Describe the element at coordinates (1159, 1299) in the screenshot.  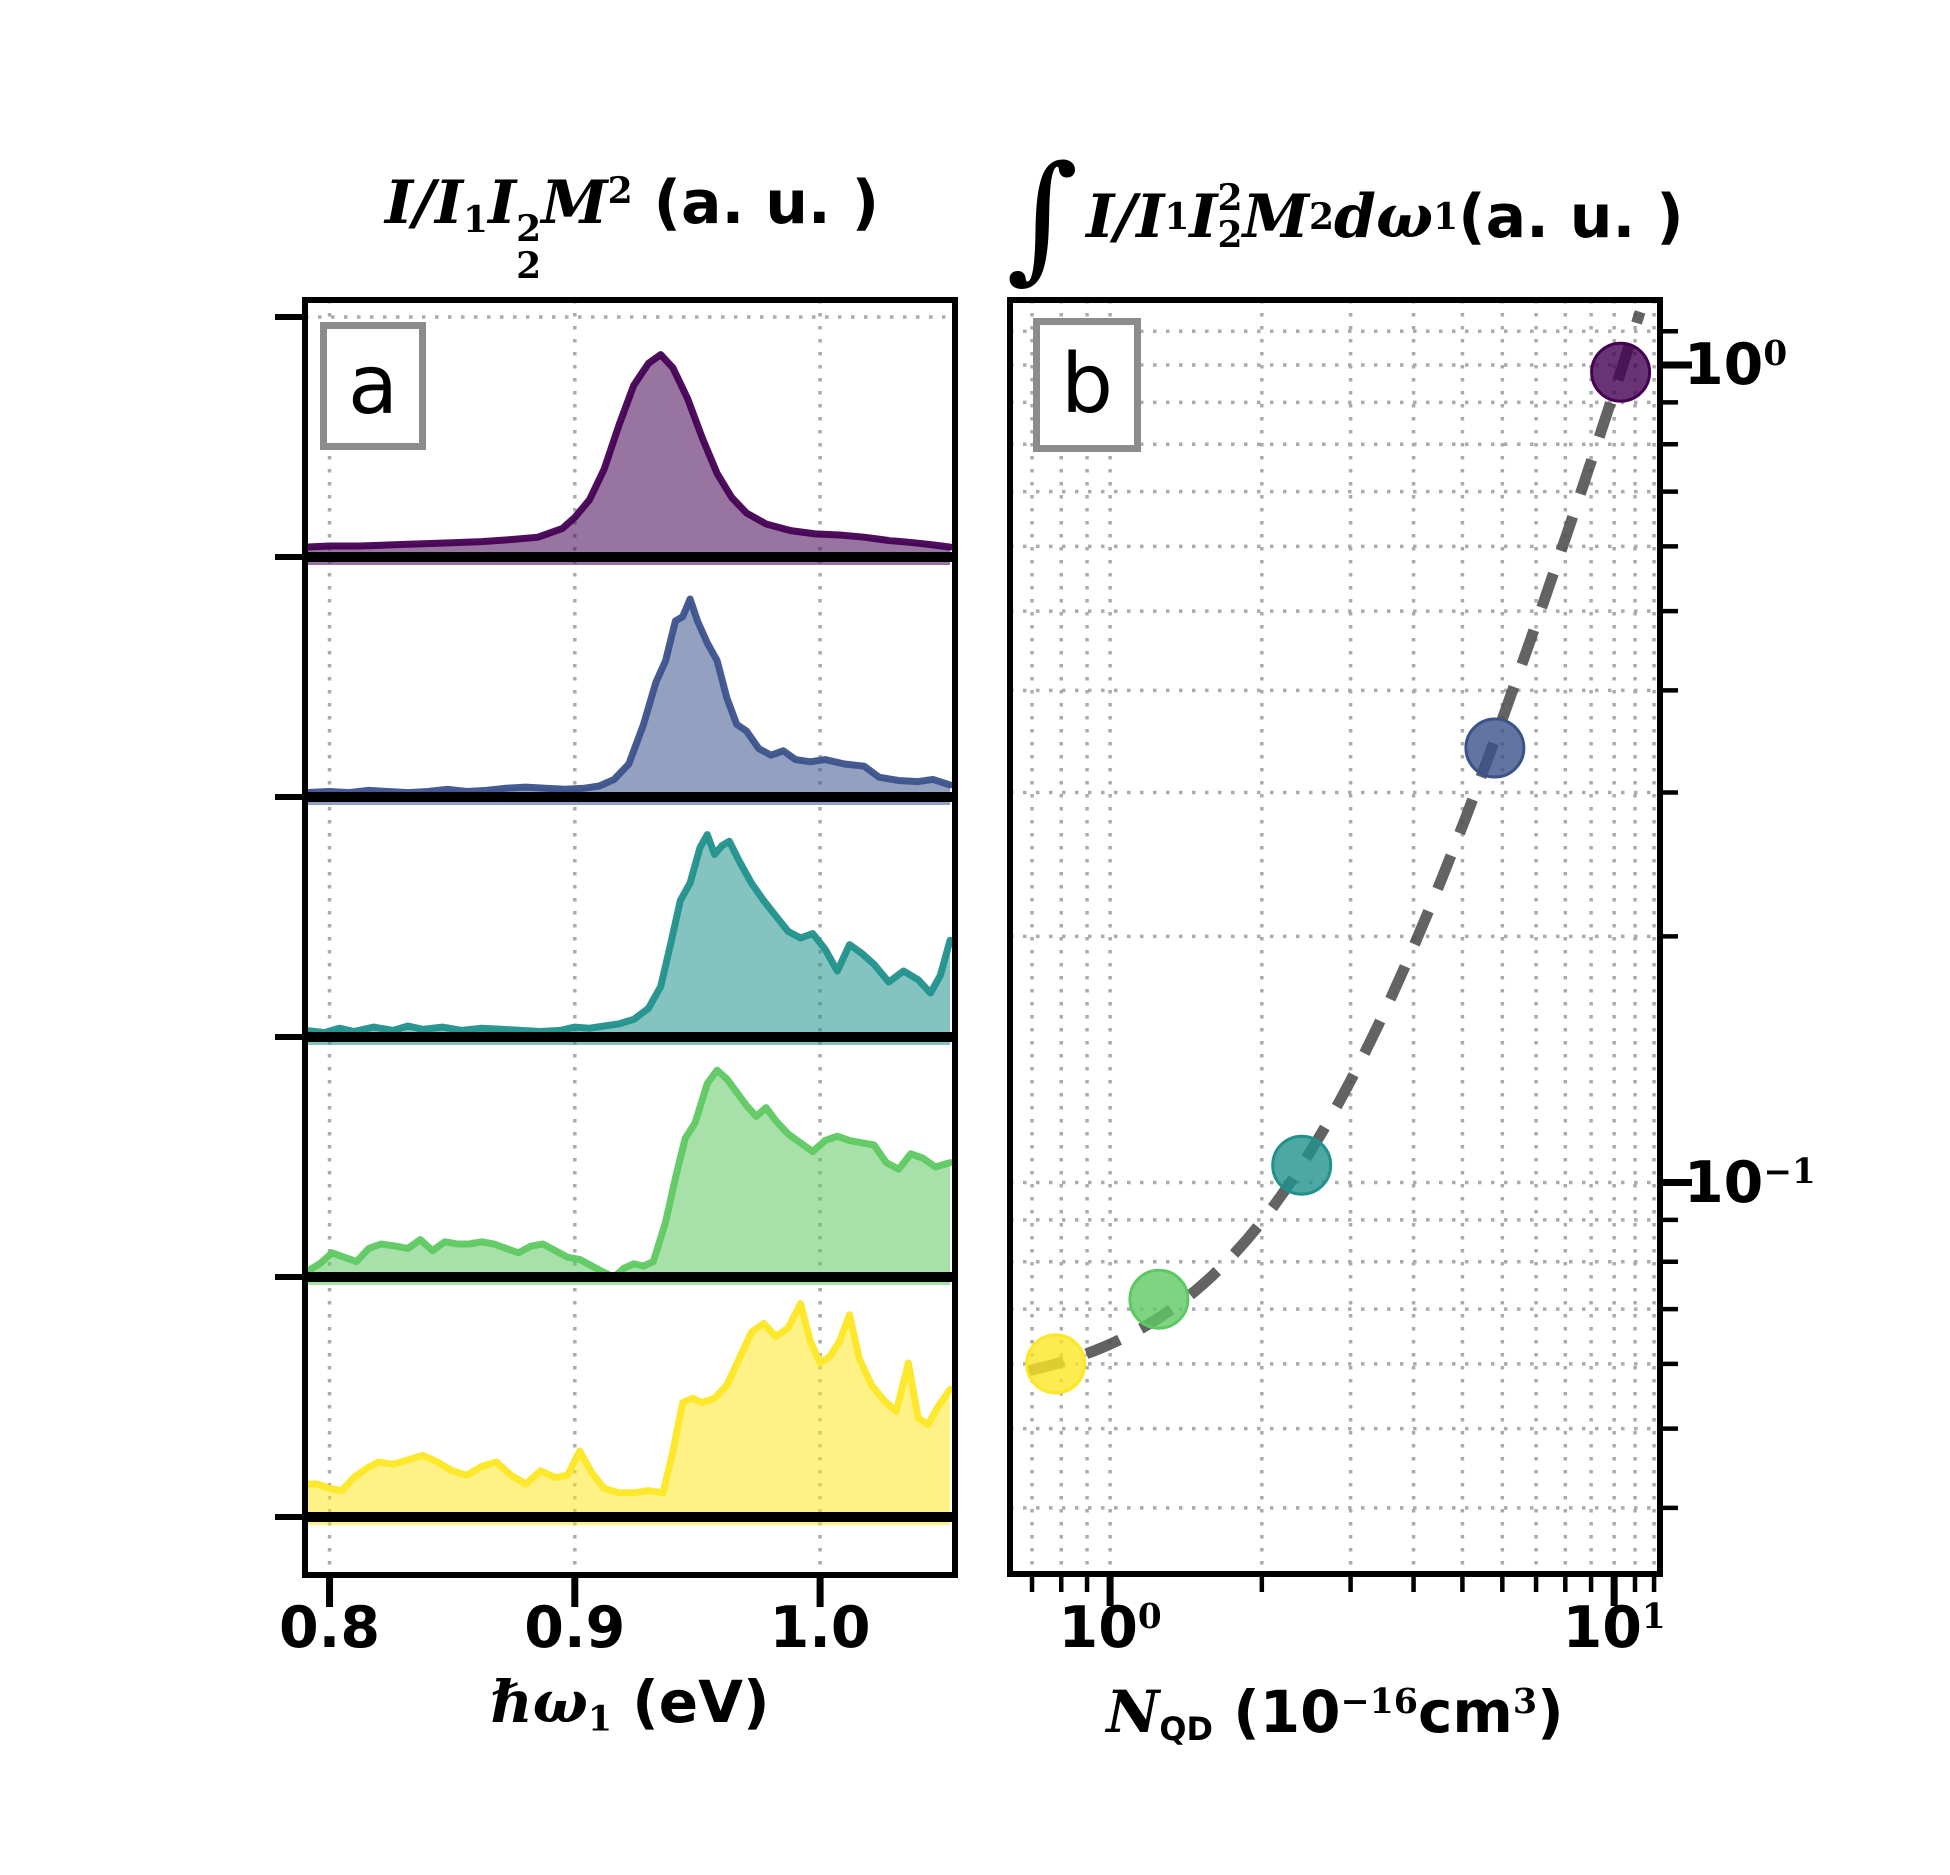
I see `scatter-point-green` at that location.